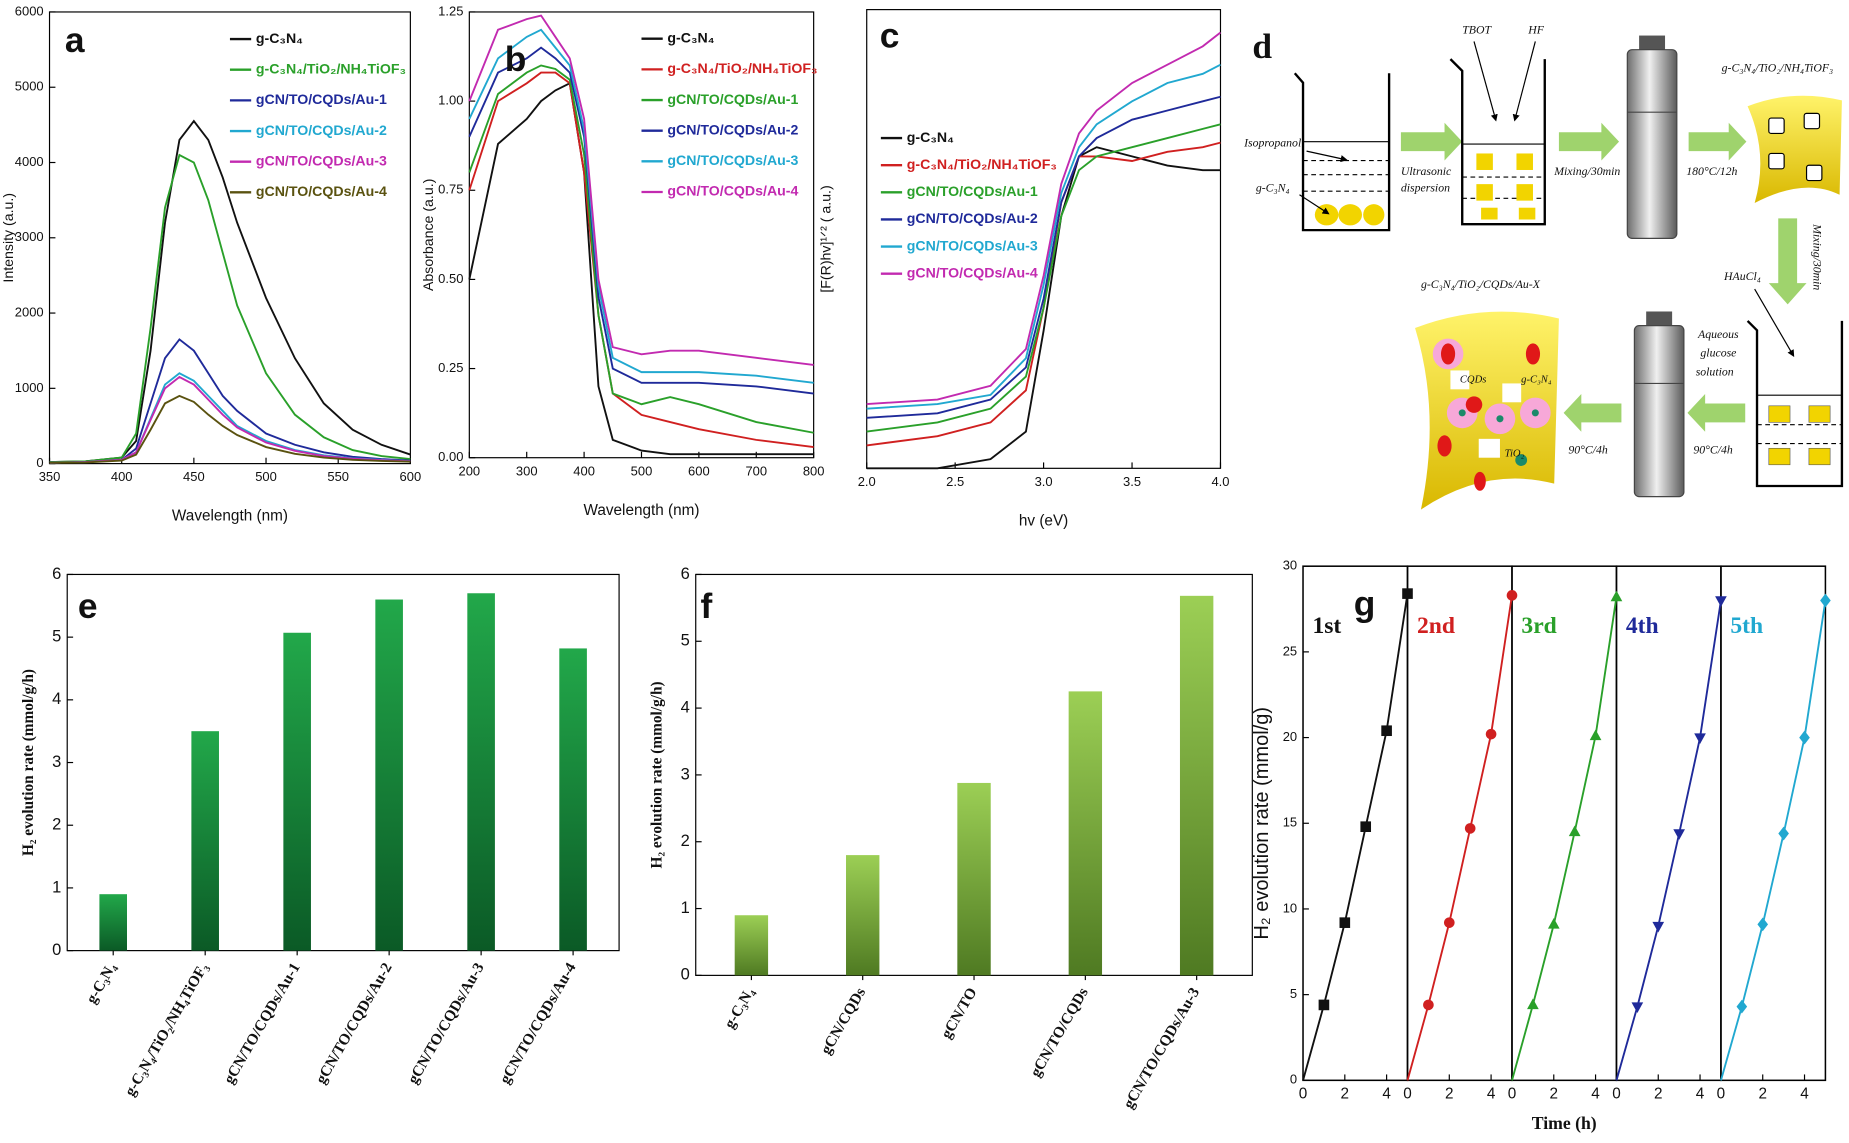 The image size is (1849, 1143). I want to click on x-tick-label: gCN/TO/CQDs/Au-1, so click(262, 1023).